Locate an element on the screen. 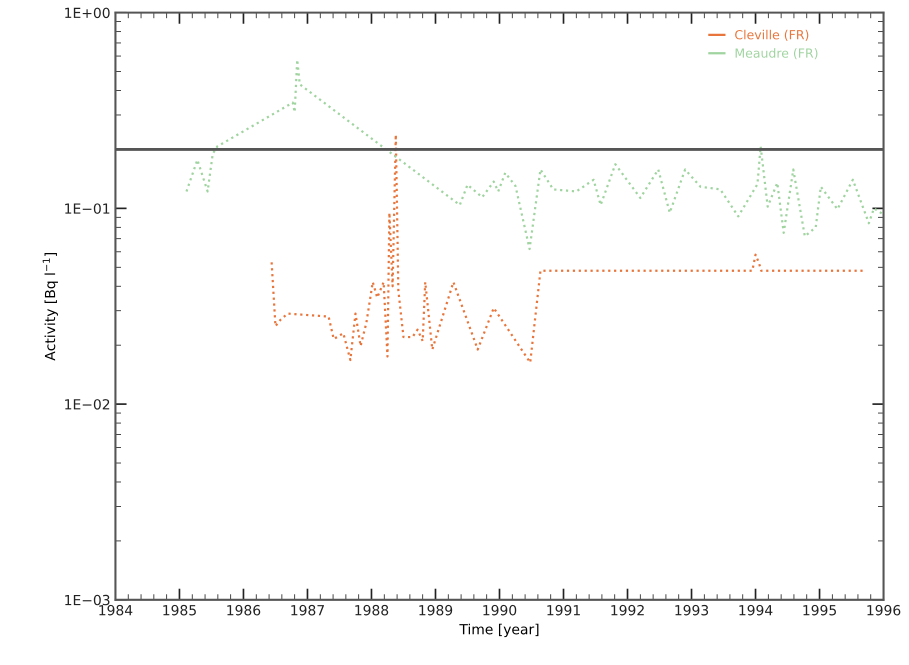  legend-label: Cleville (FR) is located at coordinates (771, 35).